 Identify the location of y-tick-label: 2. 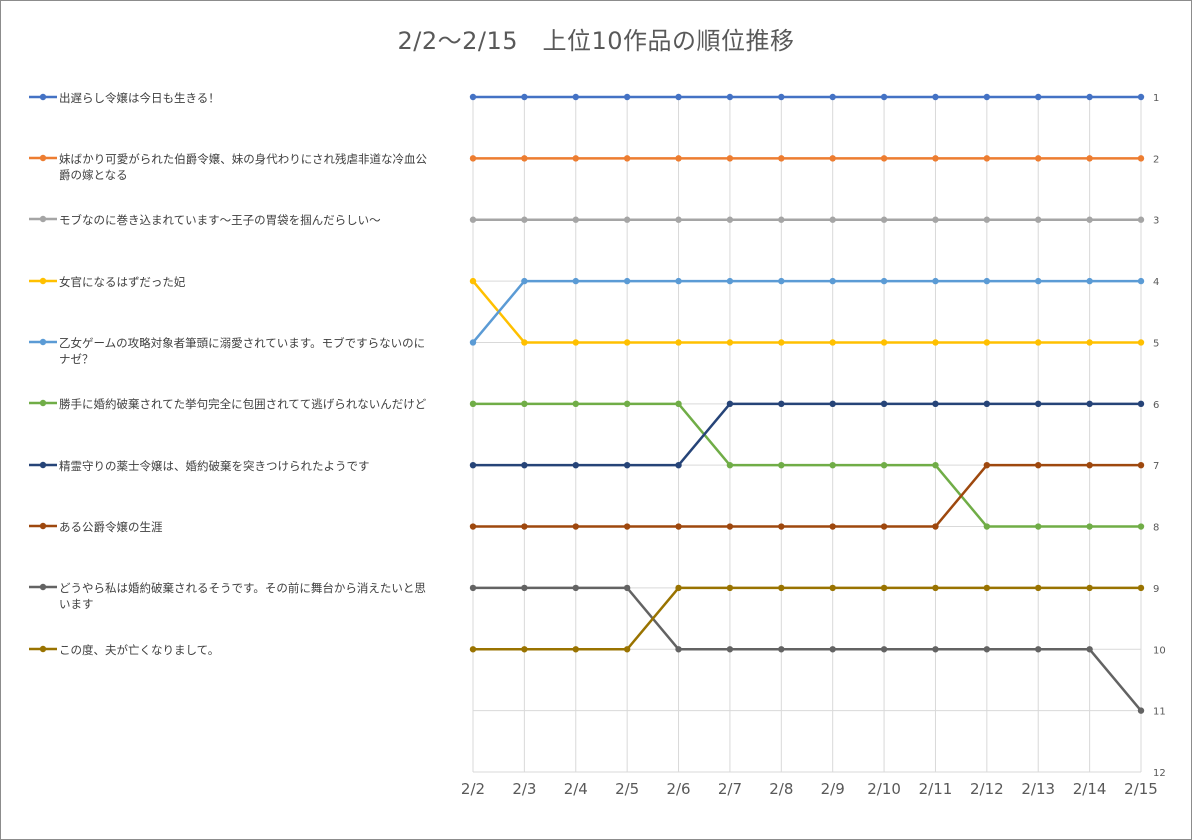
(1156, 159).